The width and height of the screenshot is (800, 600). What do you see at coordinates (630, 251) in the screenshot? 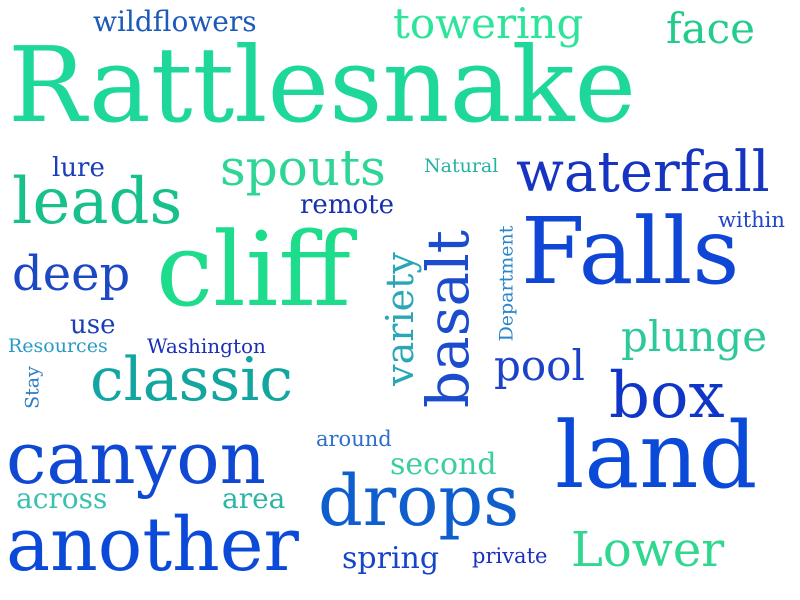
I see `word-falls: Falls` at bounding box center [630, 251].